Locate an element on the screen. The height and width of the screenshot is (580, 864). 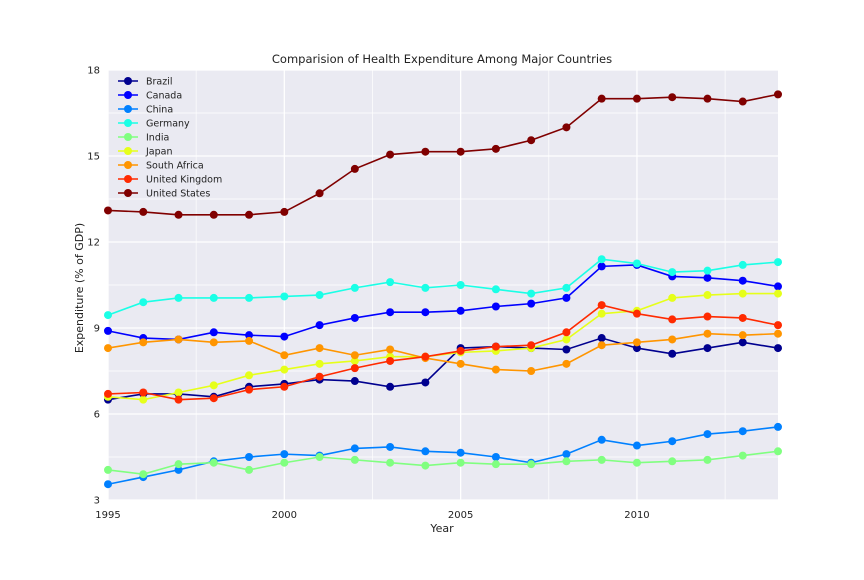
y-axis-label: Expenditure (% of GDP) is located at coordinates (79, 288).